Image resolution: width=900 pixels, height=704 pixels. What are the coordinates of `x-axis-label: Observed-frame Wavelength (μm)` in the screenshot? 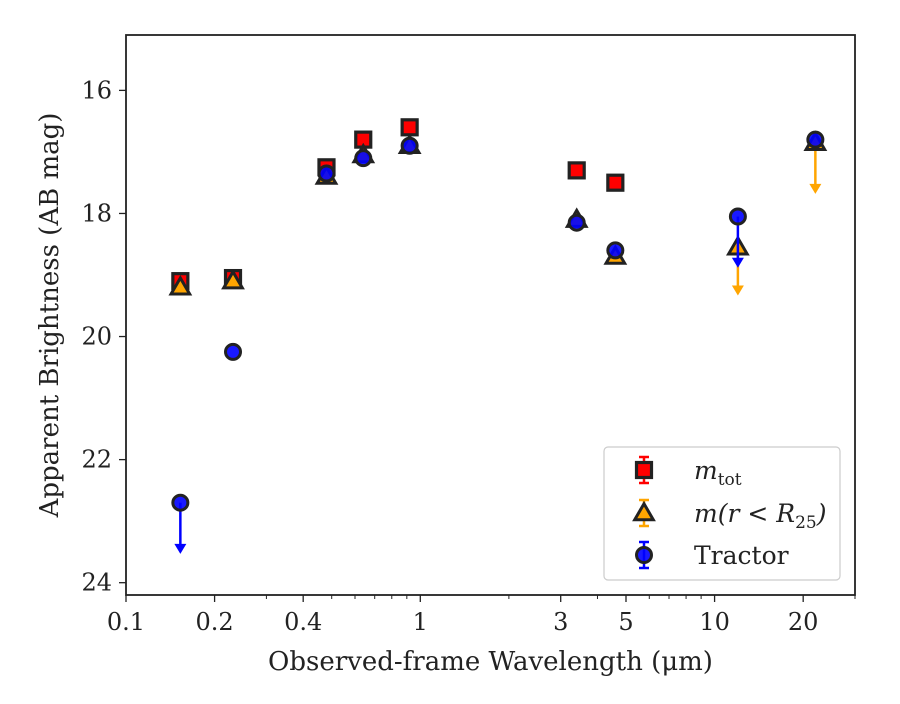 It's located at (490, 662).